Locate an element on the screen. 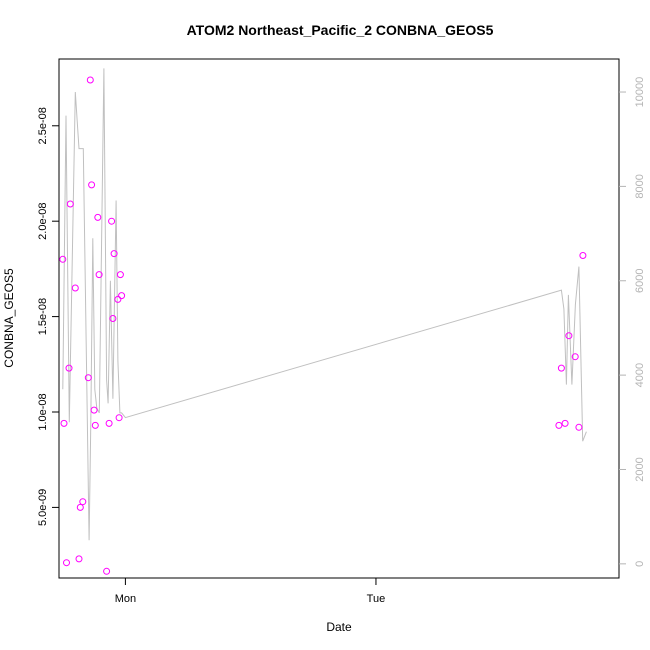 The height and width of the screenshot is (650, 650). y2-tick-label: 8000 is located at coordinates (640, 186).